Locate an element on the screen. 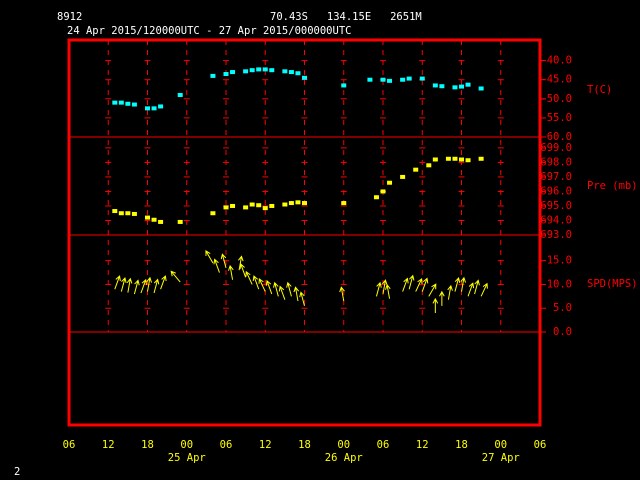  y-tick-label: 697.0 is located at coordinates (556, 177).